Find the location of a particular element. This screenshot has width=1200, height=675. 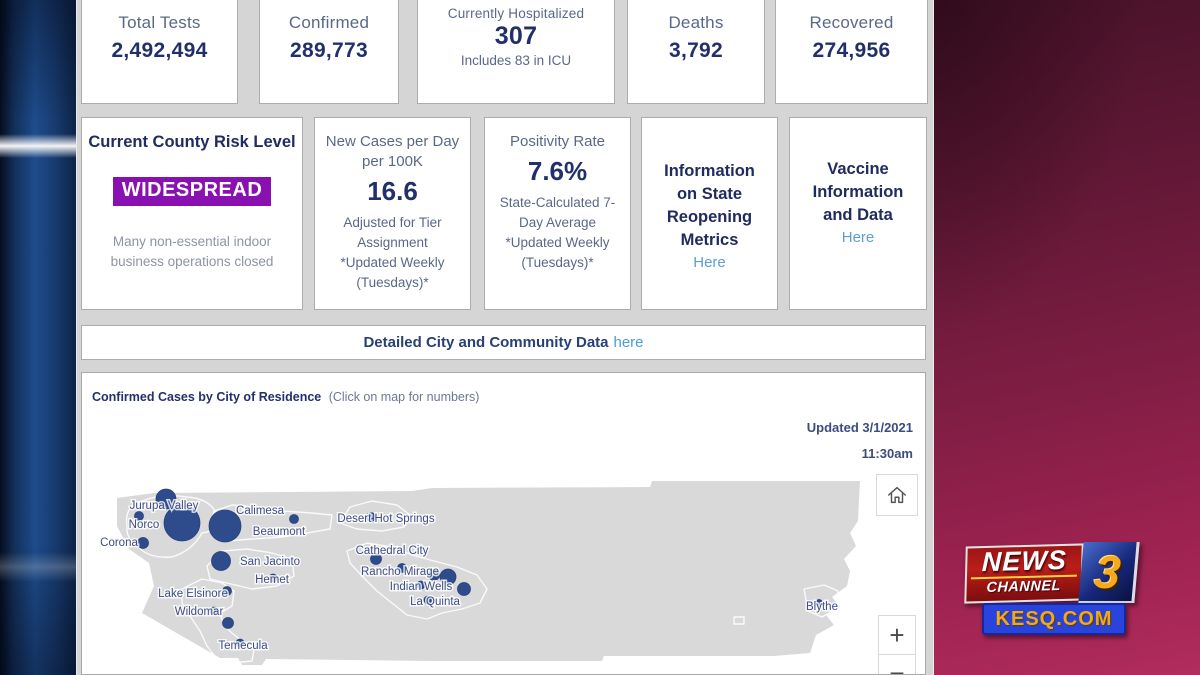

city-label: Norco is located at coordinates (144, 525).